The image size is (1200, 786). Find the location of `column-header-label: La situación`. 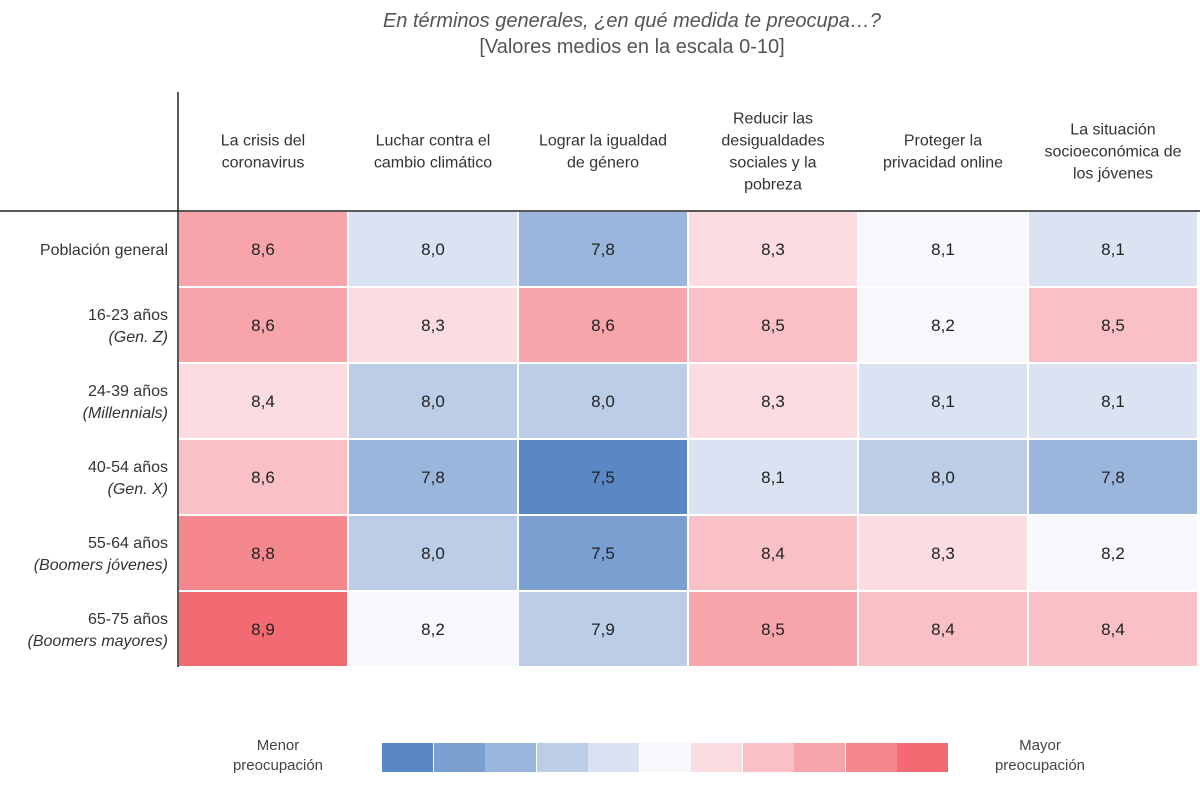

column-header-label: La situación is located at coordinates (1112, 130).